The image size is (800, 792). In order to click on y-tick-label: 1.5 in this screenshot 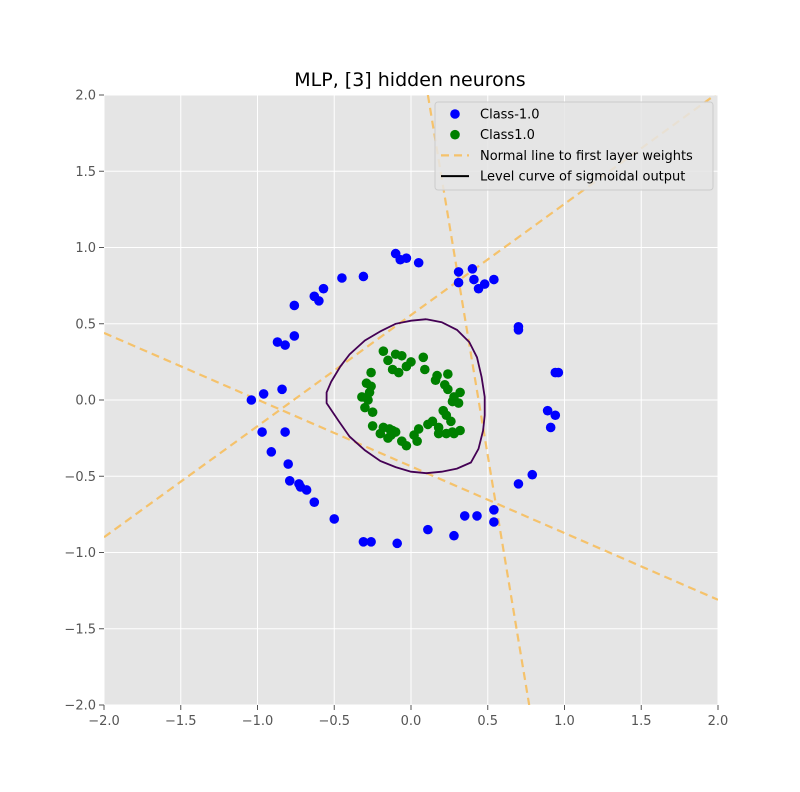, I will do `click(85, 172)`.